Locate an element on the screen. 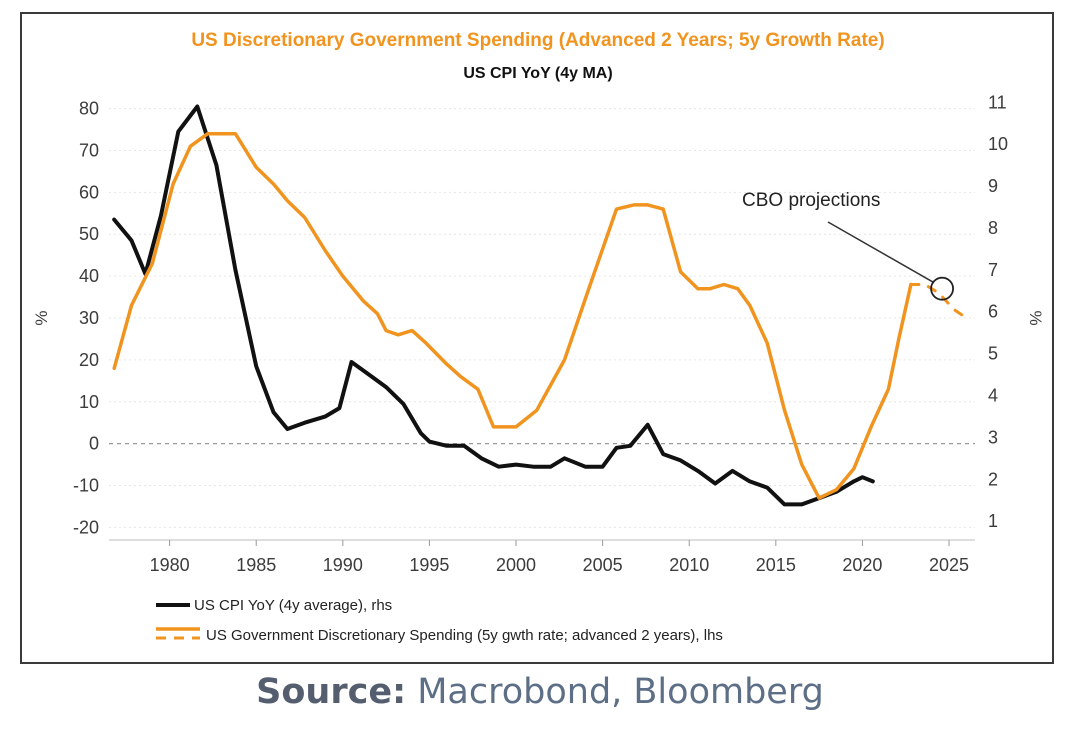 The width and height of the screenshot is (1080, 743). x-tick-label: 2000 is located at coordinates (516, 565).